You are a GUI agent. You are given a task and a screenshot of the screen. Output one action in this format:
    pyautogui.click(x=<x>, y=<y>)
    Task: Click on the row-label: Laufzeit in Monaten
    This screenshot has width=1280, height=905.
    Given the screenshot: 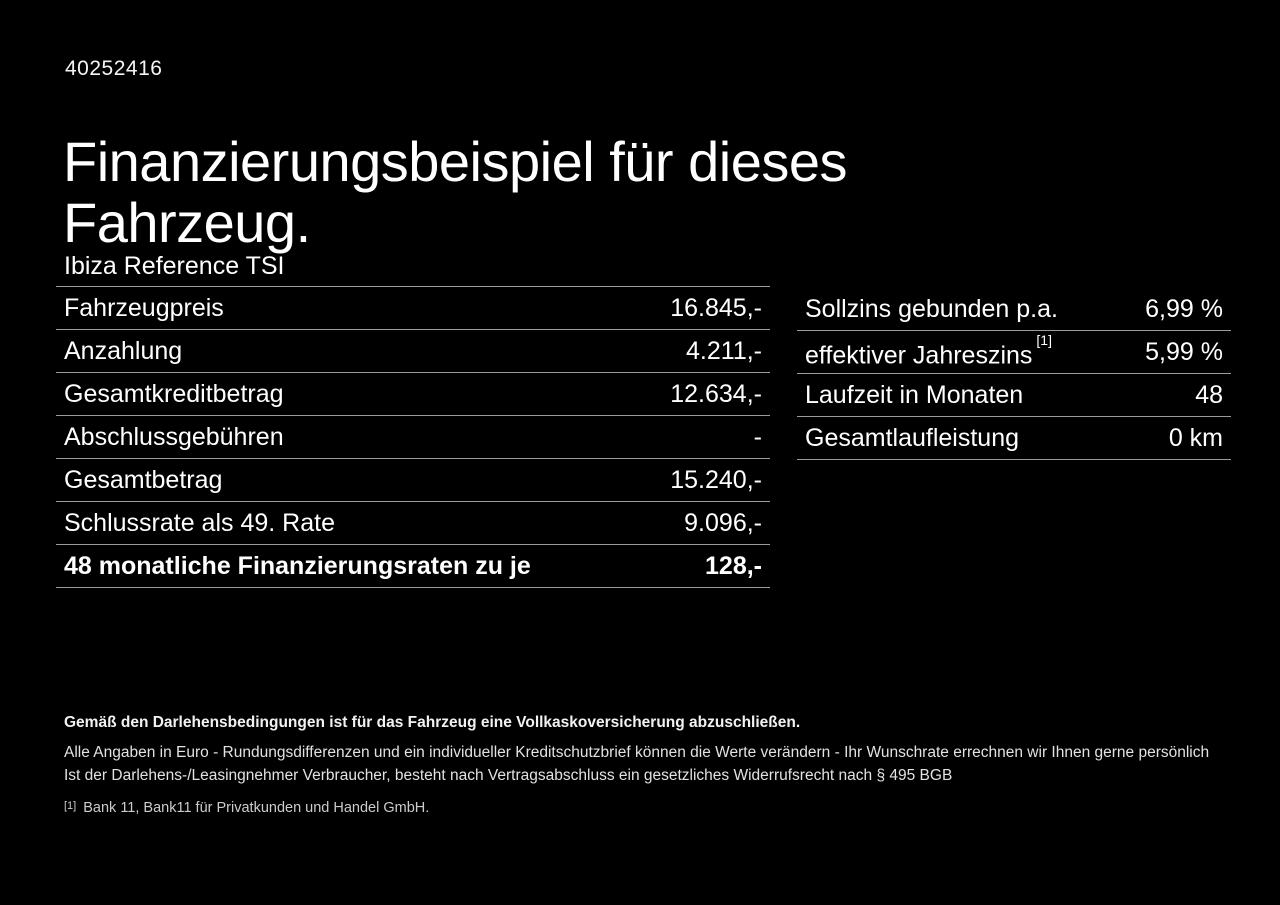 What is the action you would take?
    pyautogui.click(x=914, y=395)
    